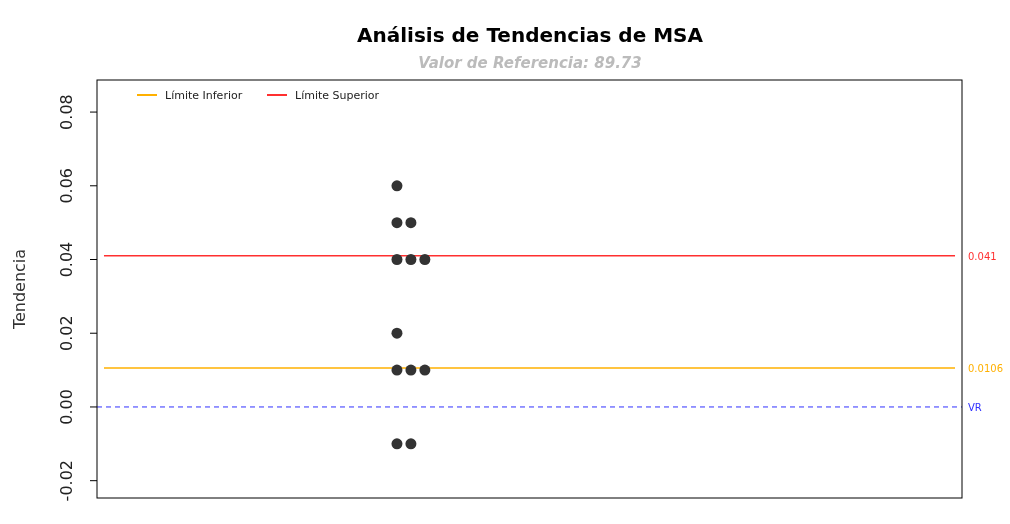 The height and width of the screenshot is (524, 1010). I want to click on ref-line-label: VR, so click(975, 407).